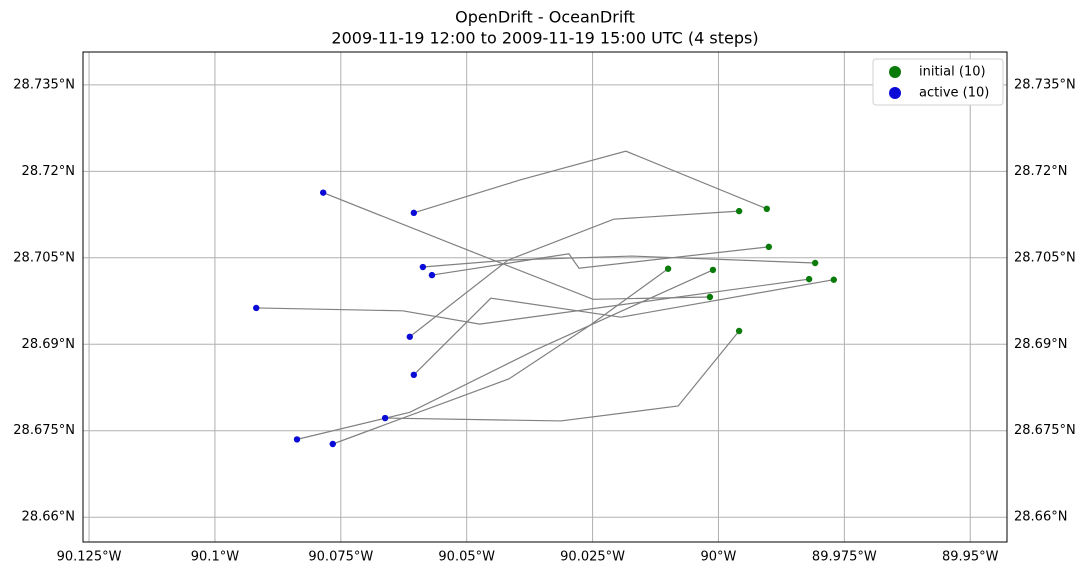 Image resolution: width=1089 pixels, height=574 pixels. What do you see at coordinates (1045, 430) in the screenshot?
I see `y-tick-label-right: 28.675°N` at bounding box center [1045, 430].